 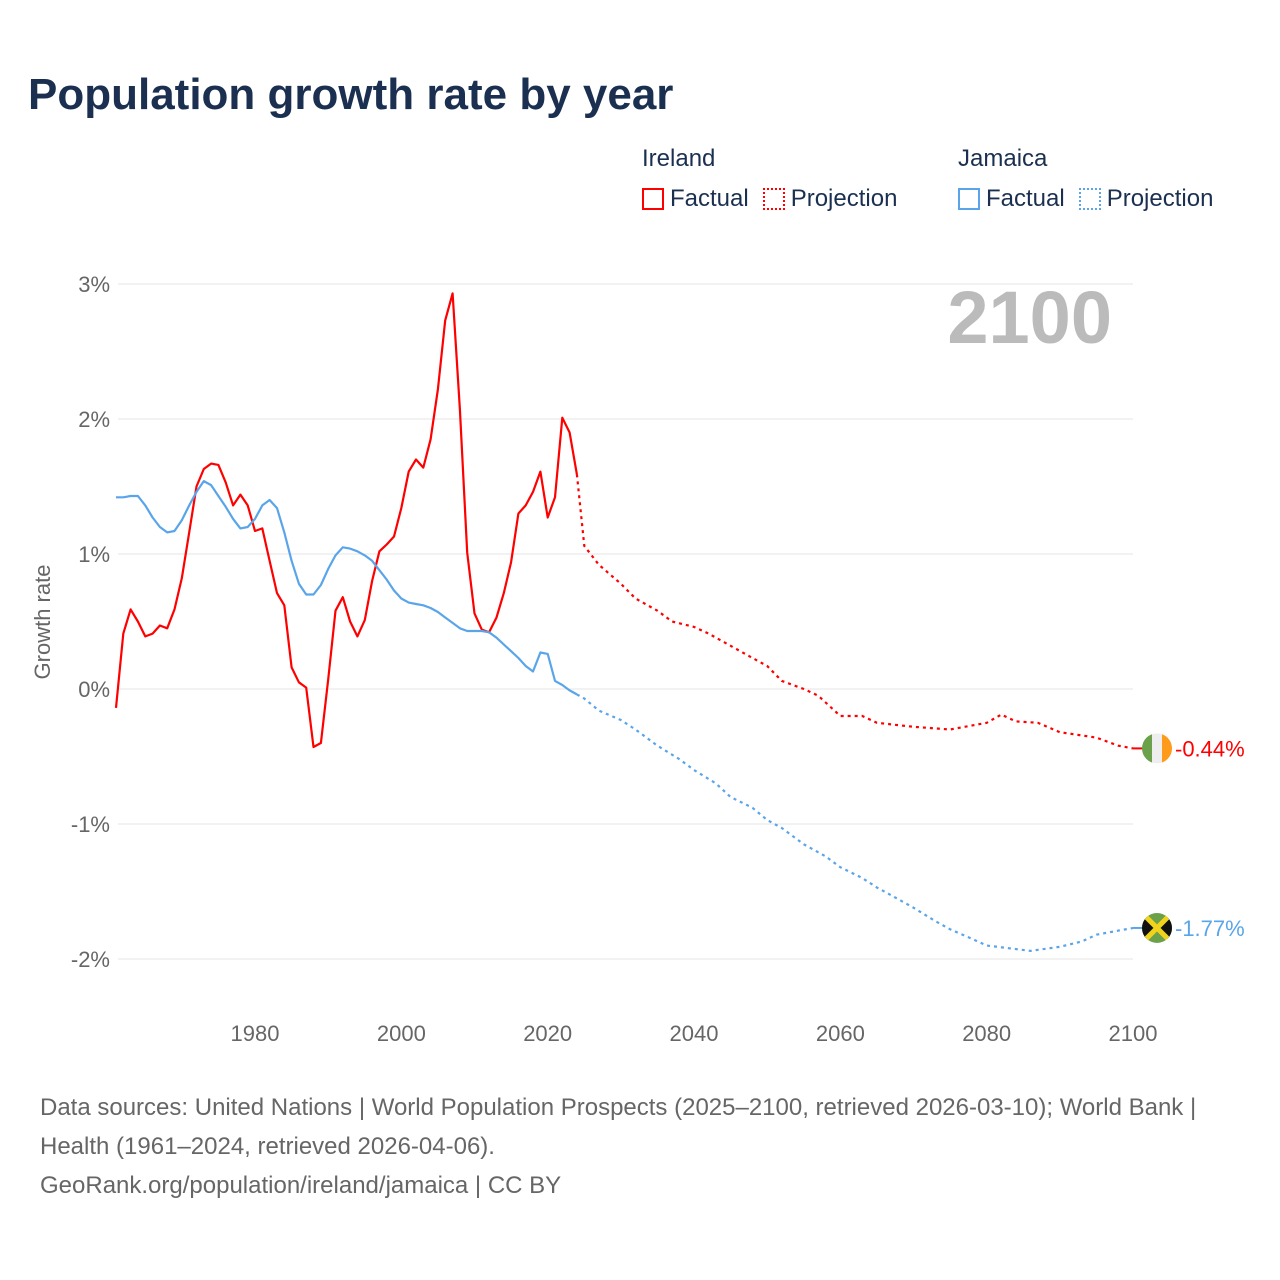 I want to click on y-tick-label: 3%, so click(x=94, y=284).